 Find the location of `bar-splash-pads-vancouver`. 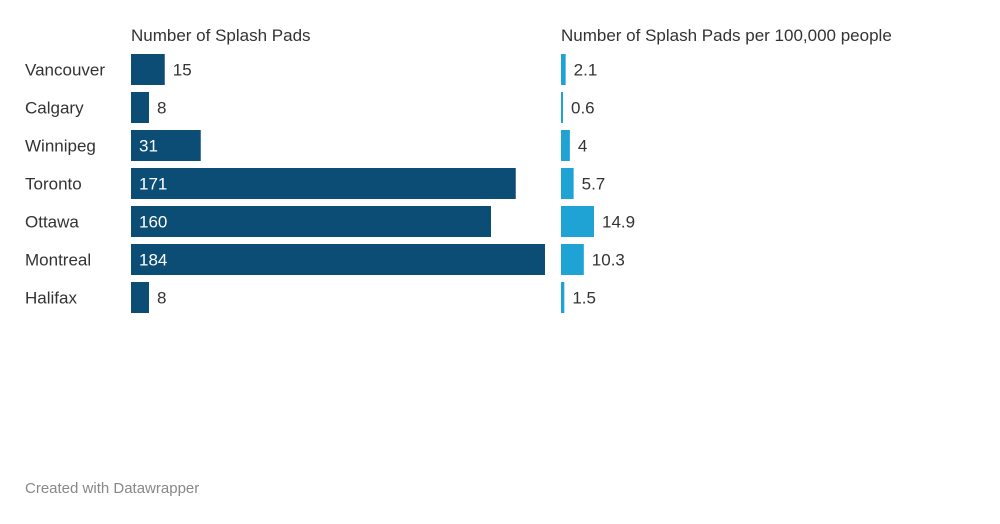

bar-splash-pads-vancouver is located at coordinates (148, 69).